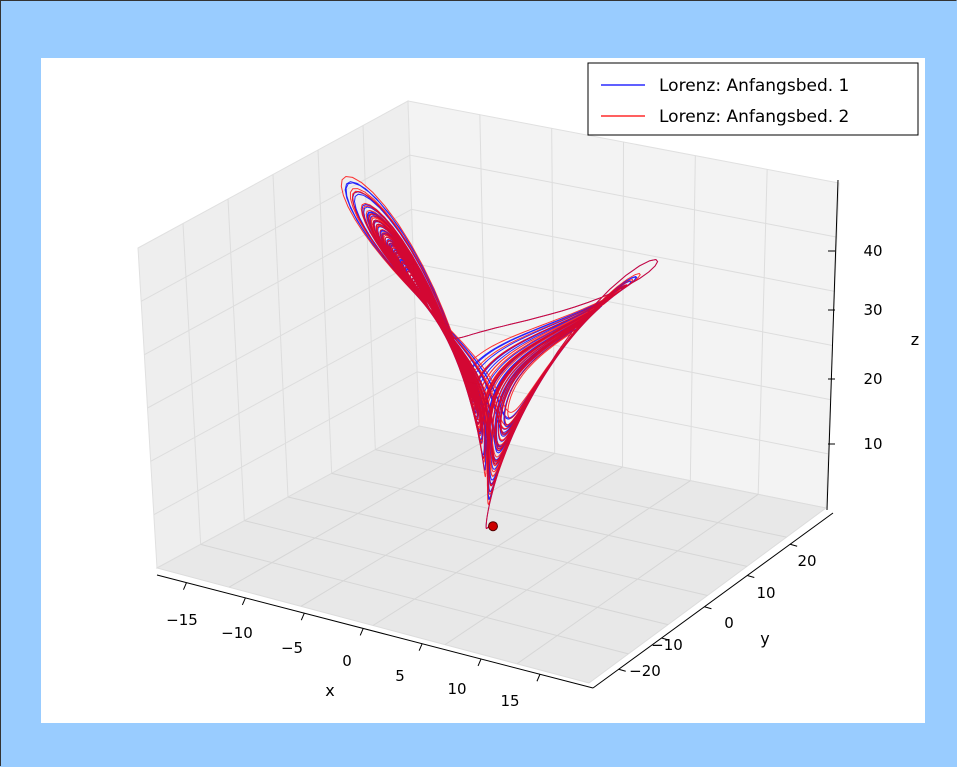 The height and width of the screenshot is (767, 957). I want to click on y-tick-label: 10, so click(765, 593).